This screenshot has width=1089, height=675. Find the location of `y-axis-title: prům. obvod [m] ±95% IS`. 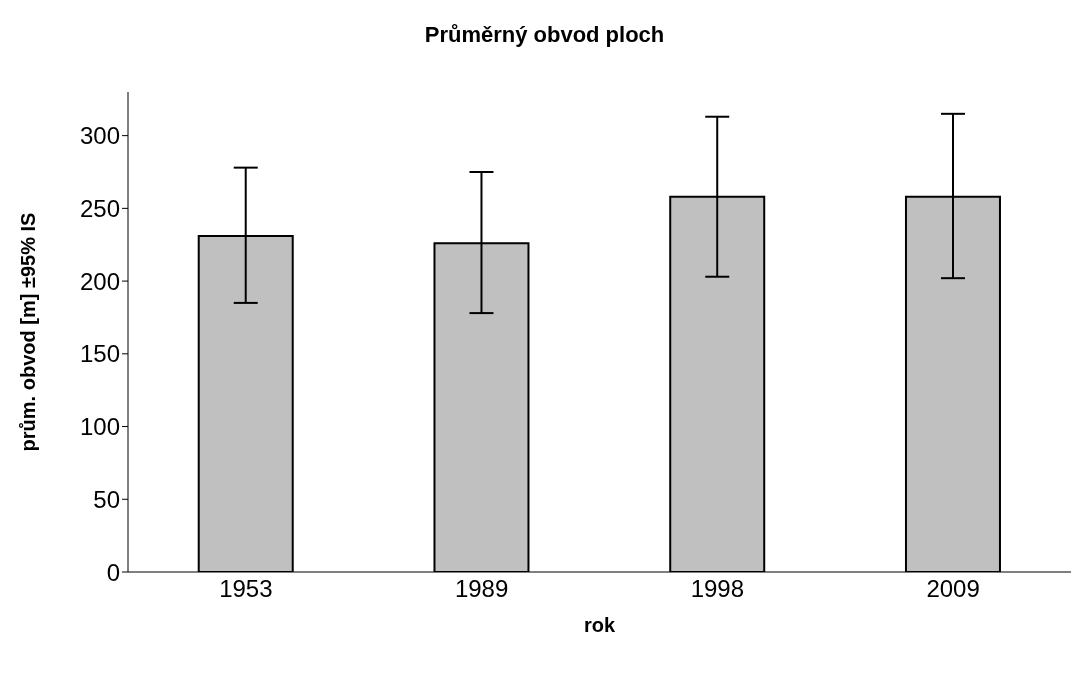

y-axis-title: prům. obvod [m] ±95% IS is located at coordinates (28, 332).